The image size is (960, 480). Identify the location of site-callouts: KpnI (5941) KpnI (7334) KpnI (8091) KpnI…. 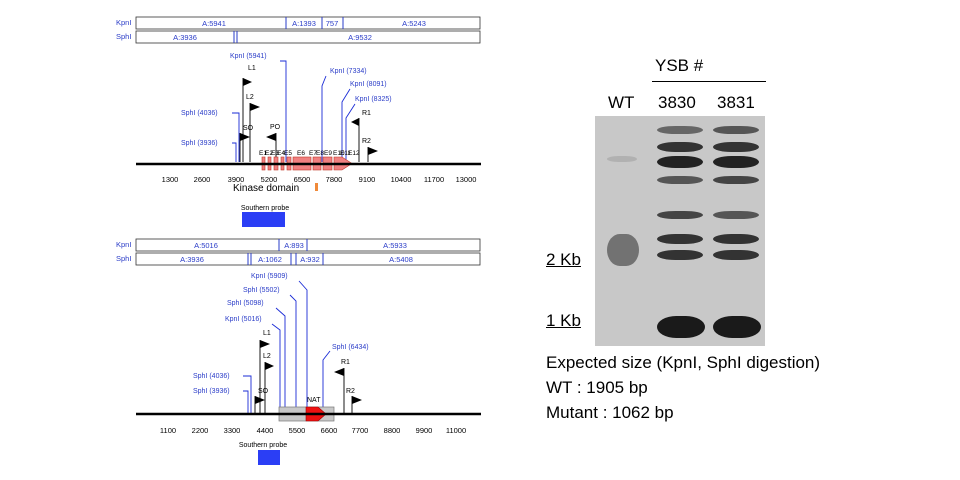
(286, 107).